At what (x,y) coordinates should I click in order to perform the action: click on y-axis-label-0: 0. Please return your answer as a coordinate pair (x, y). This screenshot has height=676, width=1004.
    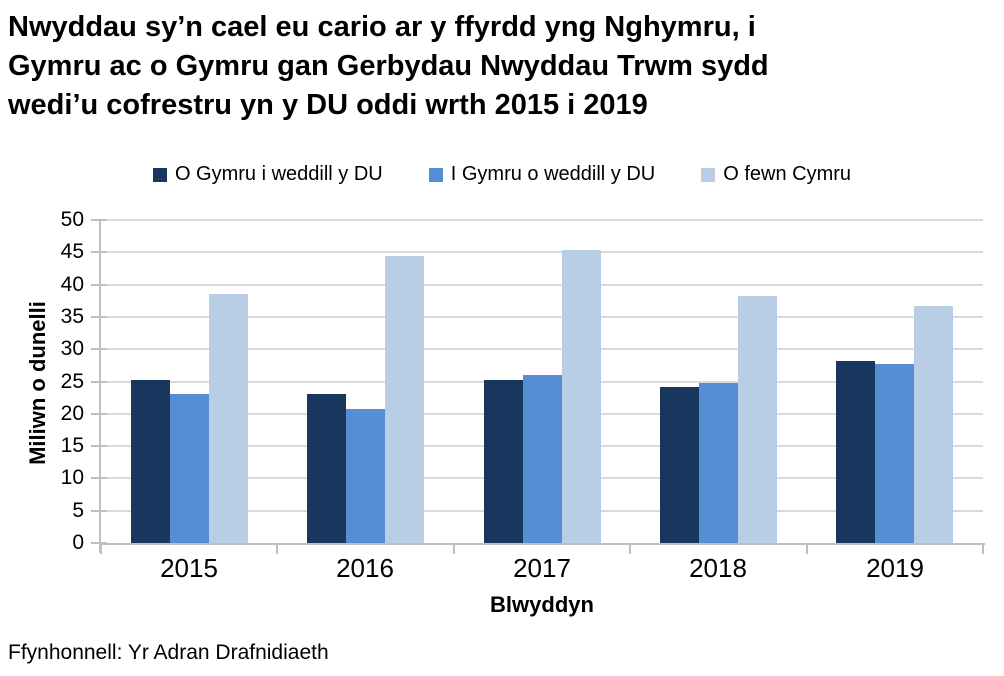
    Looking at the image, I should click on (78, 542).